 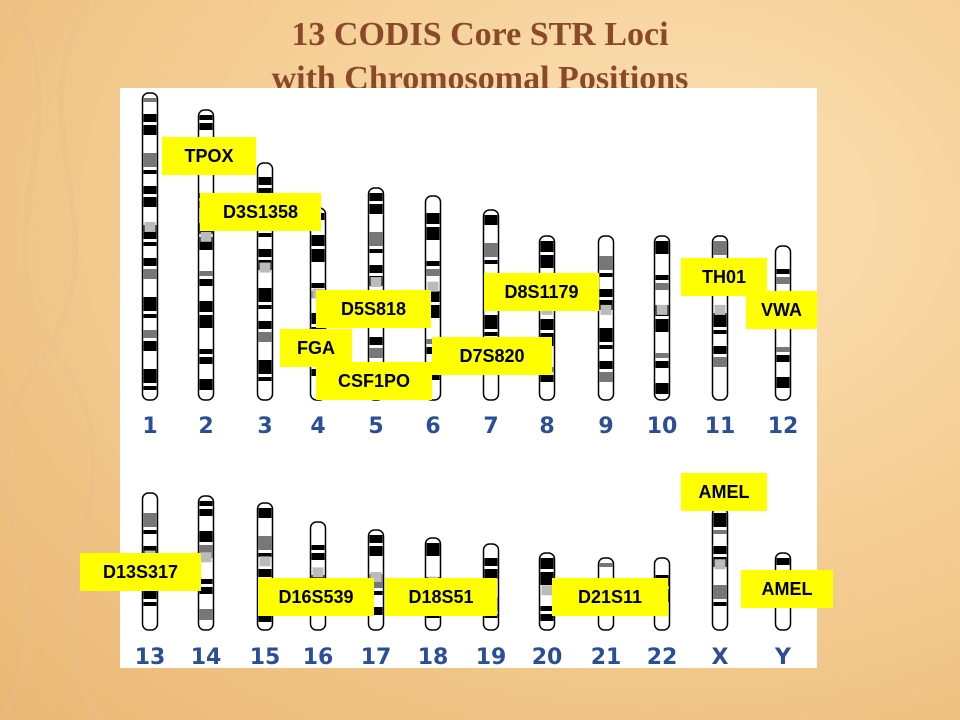 I want to click on slide-title-line1: 13 CODIS Core STR Loci, so click(x=480, y=34).